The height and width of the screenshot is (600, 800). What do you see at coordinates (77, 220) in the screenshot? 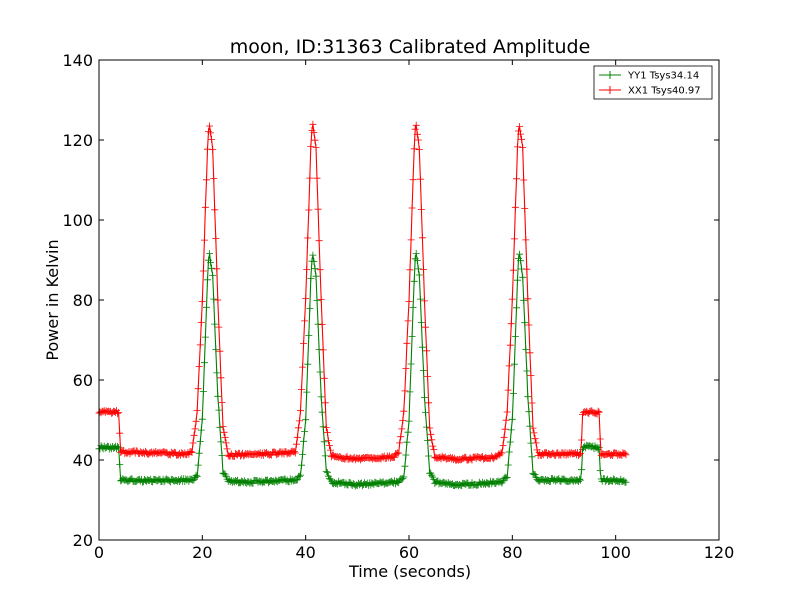
I see `y-tick-label: 100` at bounding box center [77, 220].